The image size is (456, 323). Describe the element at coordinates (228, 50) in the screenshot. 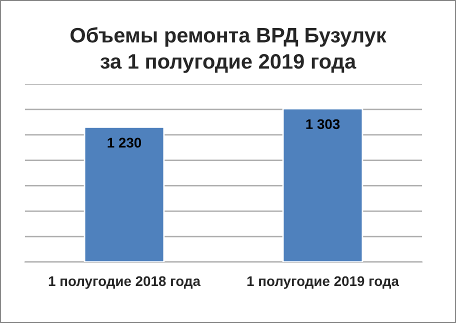

I see `chart-title: Объемы ремонта ВРД Бузулук за 1 полугодие 2019 года` at that location.